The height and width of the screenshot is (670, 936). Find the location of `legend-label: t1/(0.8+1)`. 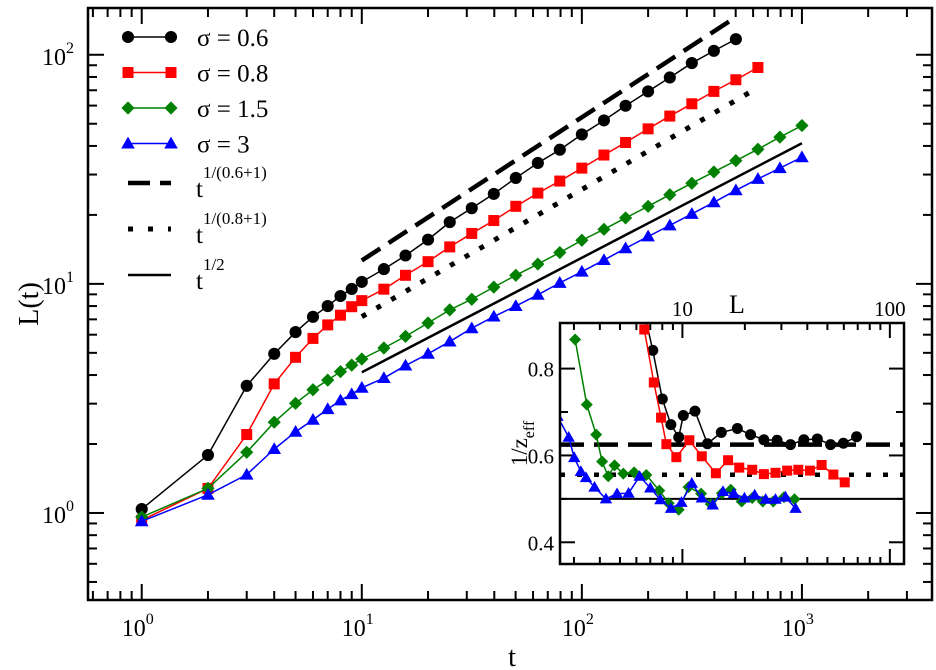

legend-label: t1/(0.8+1) is located at coordinates (231, 229).